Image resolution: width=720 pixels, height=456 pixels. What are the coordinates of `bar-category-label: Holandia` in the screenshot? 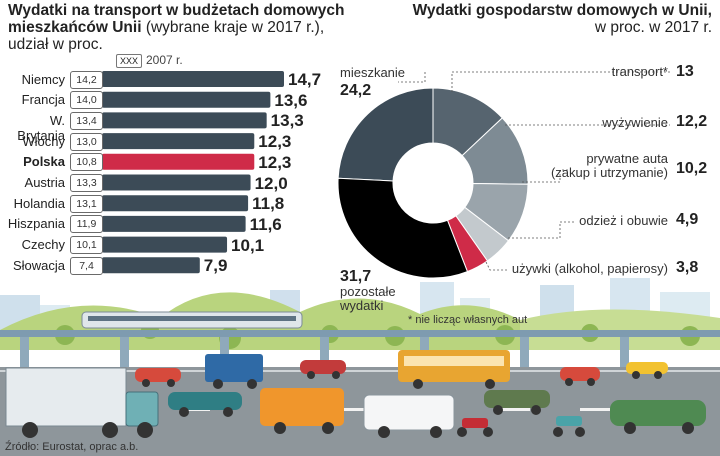 It's located at (39, 203).